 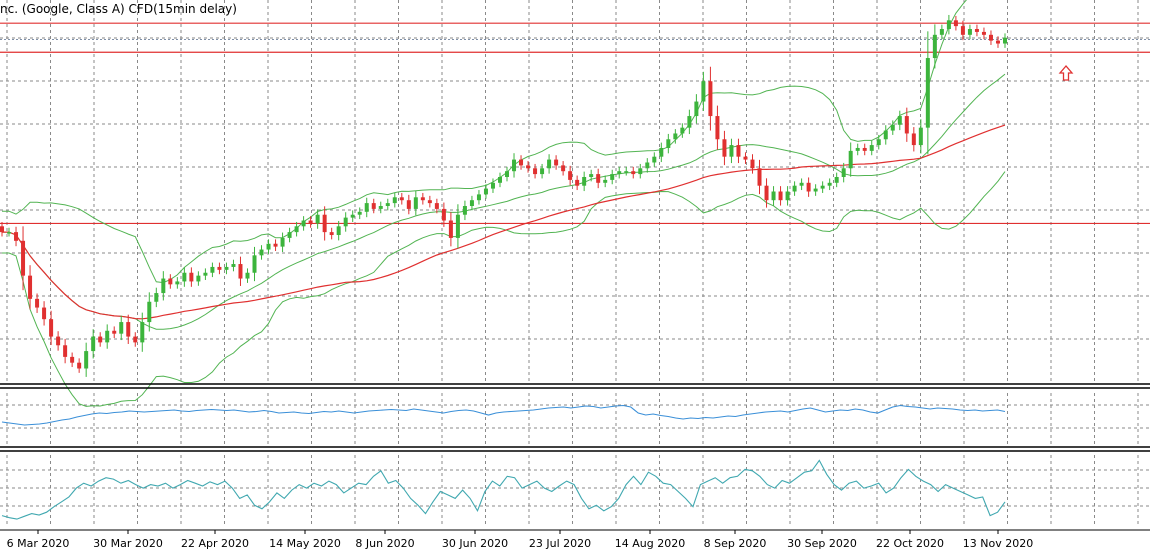 I want to click on oscillator-2-line, so click(x=503, y=489).